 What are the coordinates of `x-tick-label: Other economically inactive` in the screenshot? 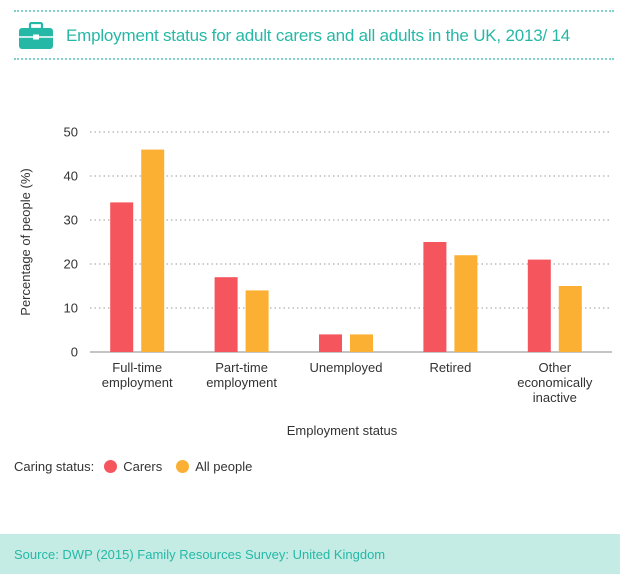 It's located at (555, 382).